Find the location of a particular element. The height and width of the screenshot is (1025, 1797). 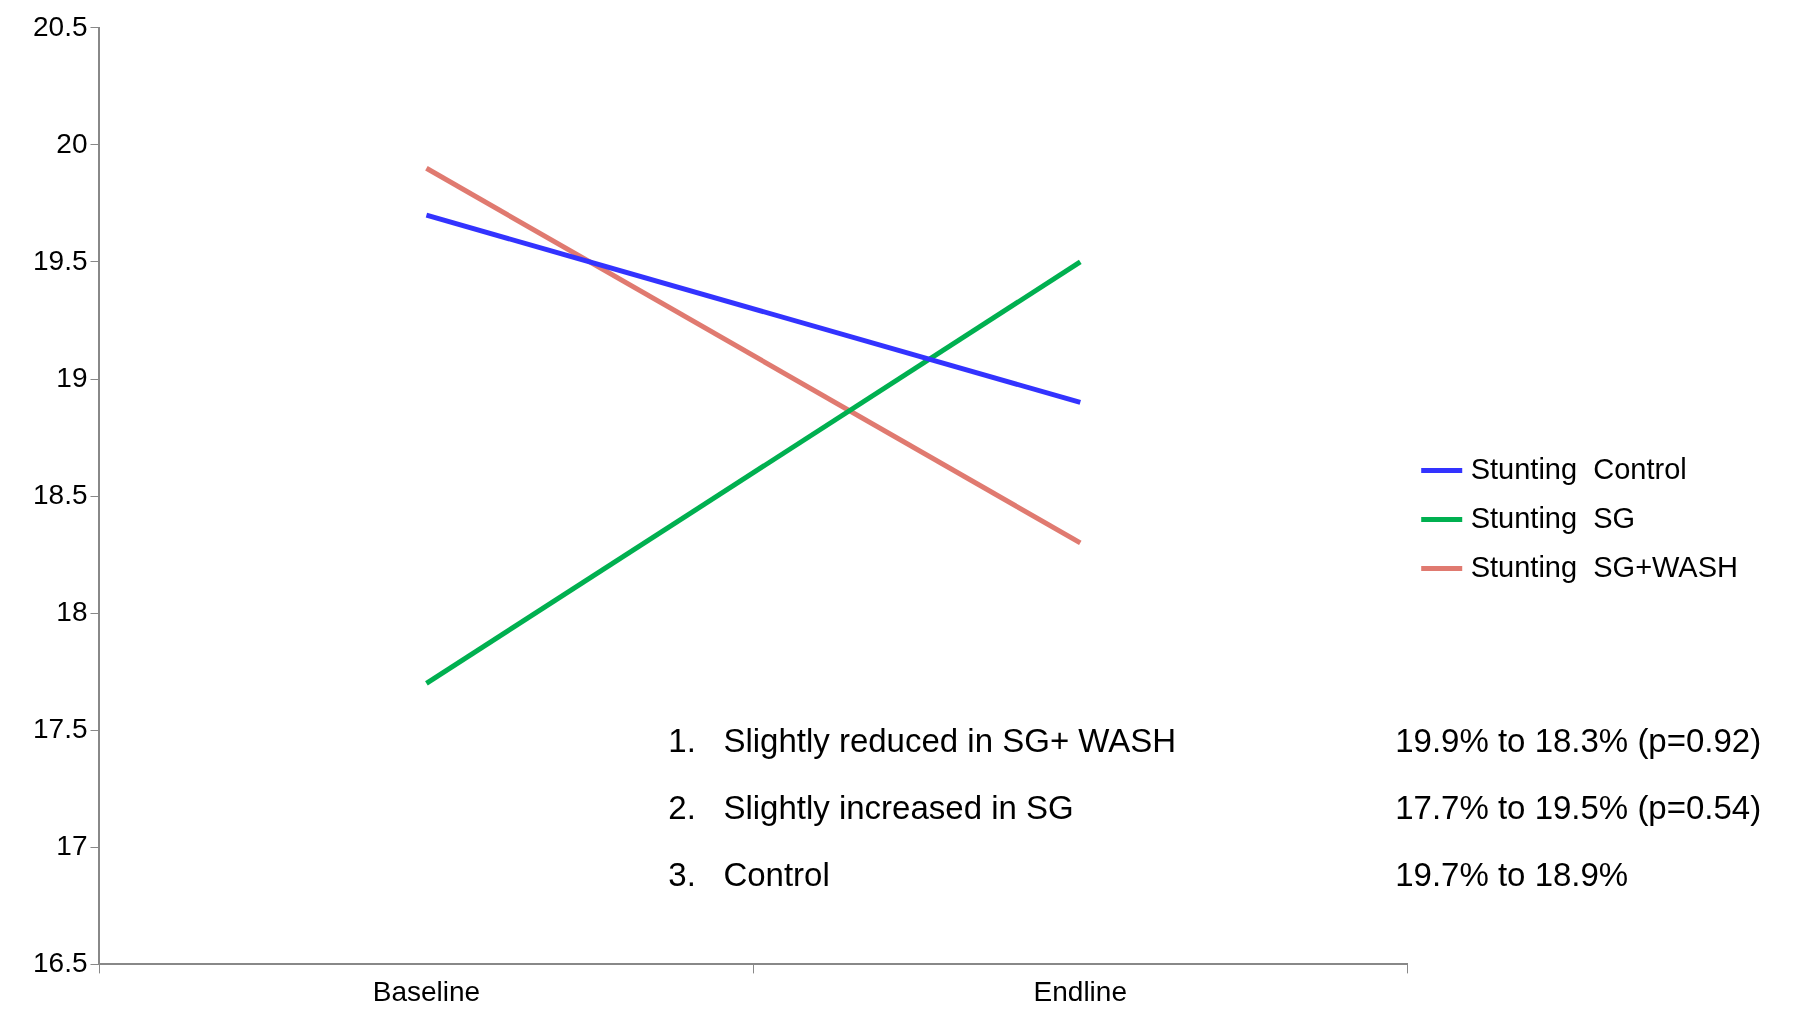

y-tick-label: 19 is located at coordinates (72, 377).